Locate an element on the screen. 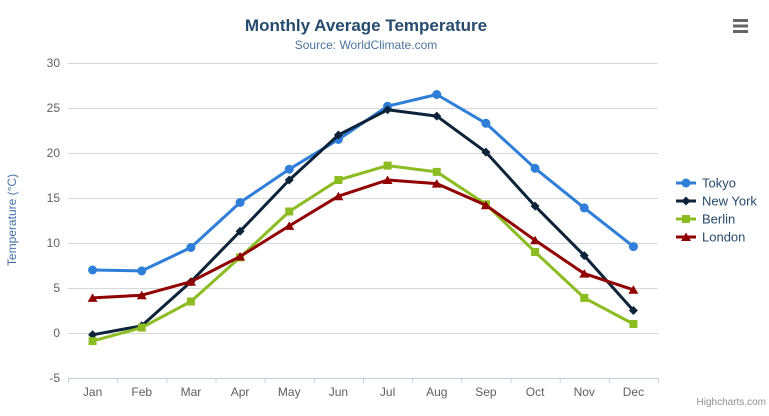 Image resolution: width=769 pixels, height=416 pixels. credits-link: Highcharts.com is located at coordinates (731, 402).